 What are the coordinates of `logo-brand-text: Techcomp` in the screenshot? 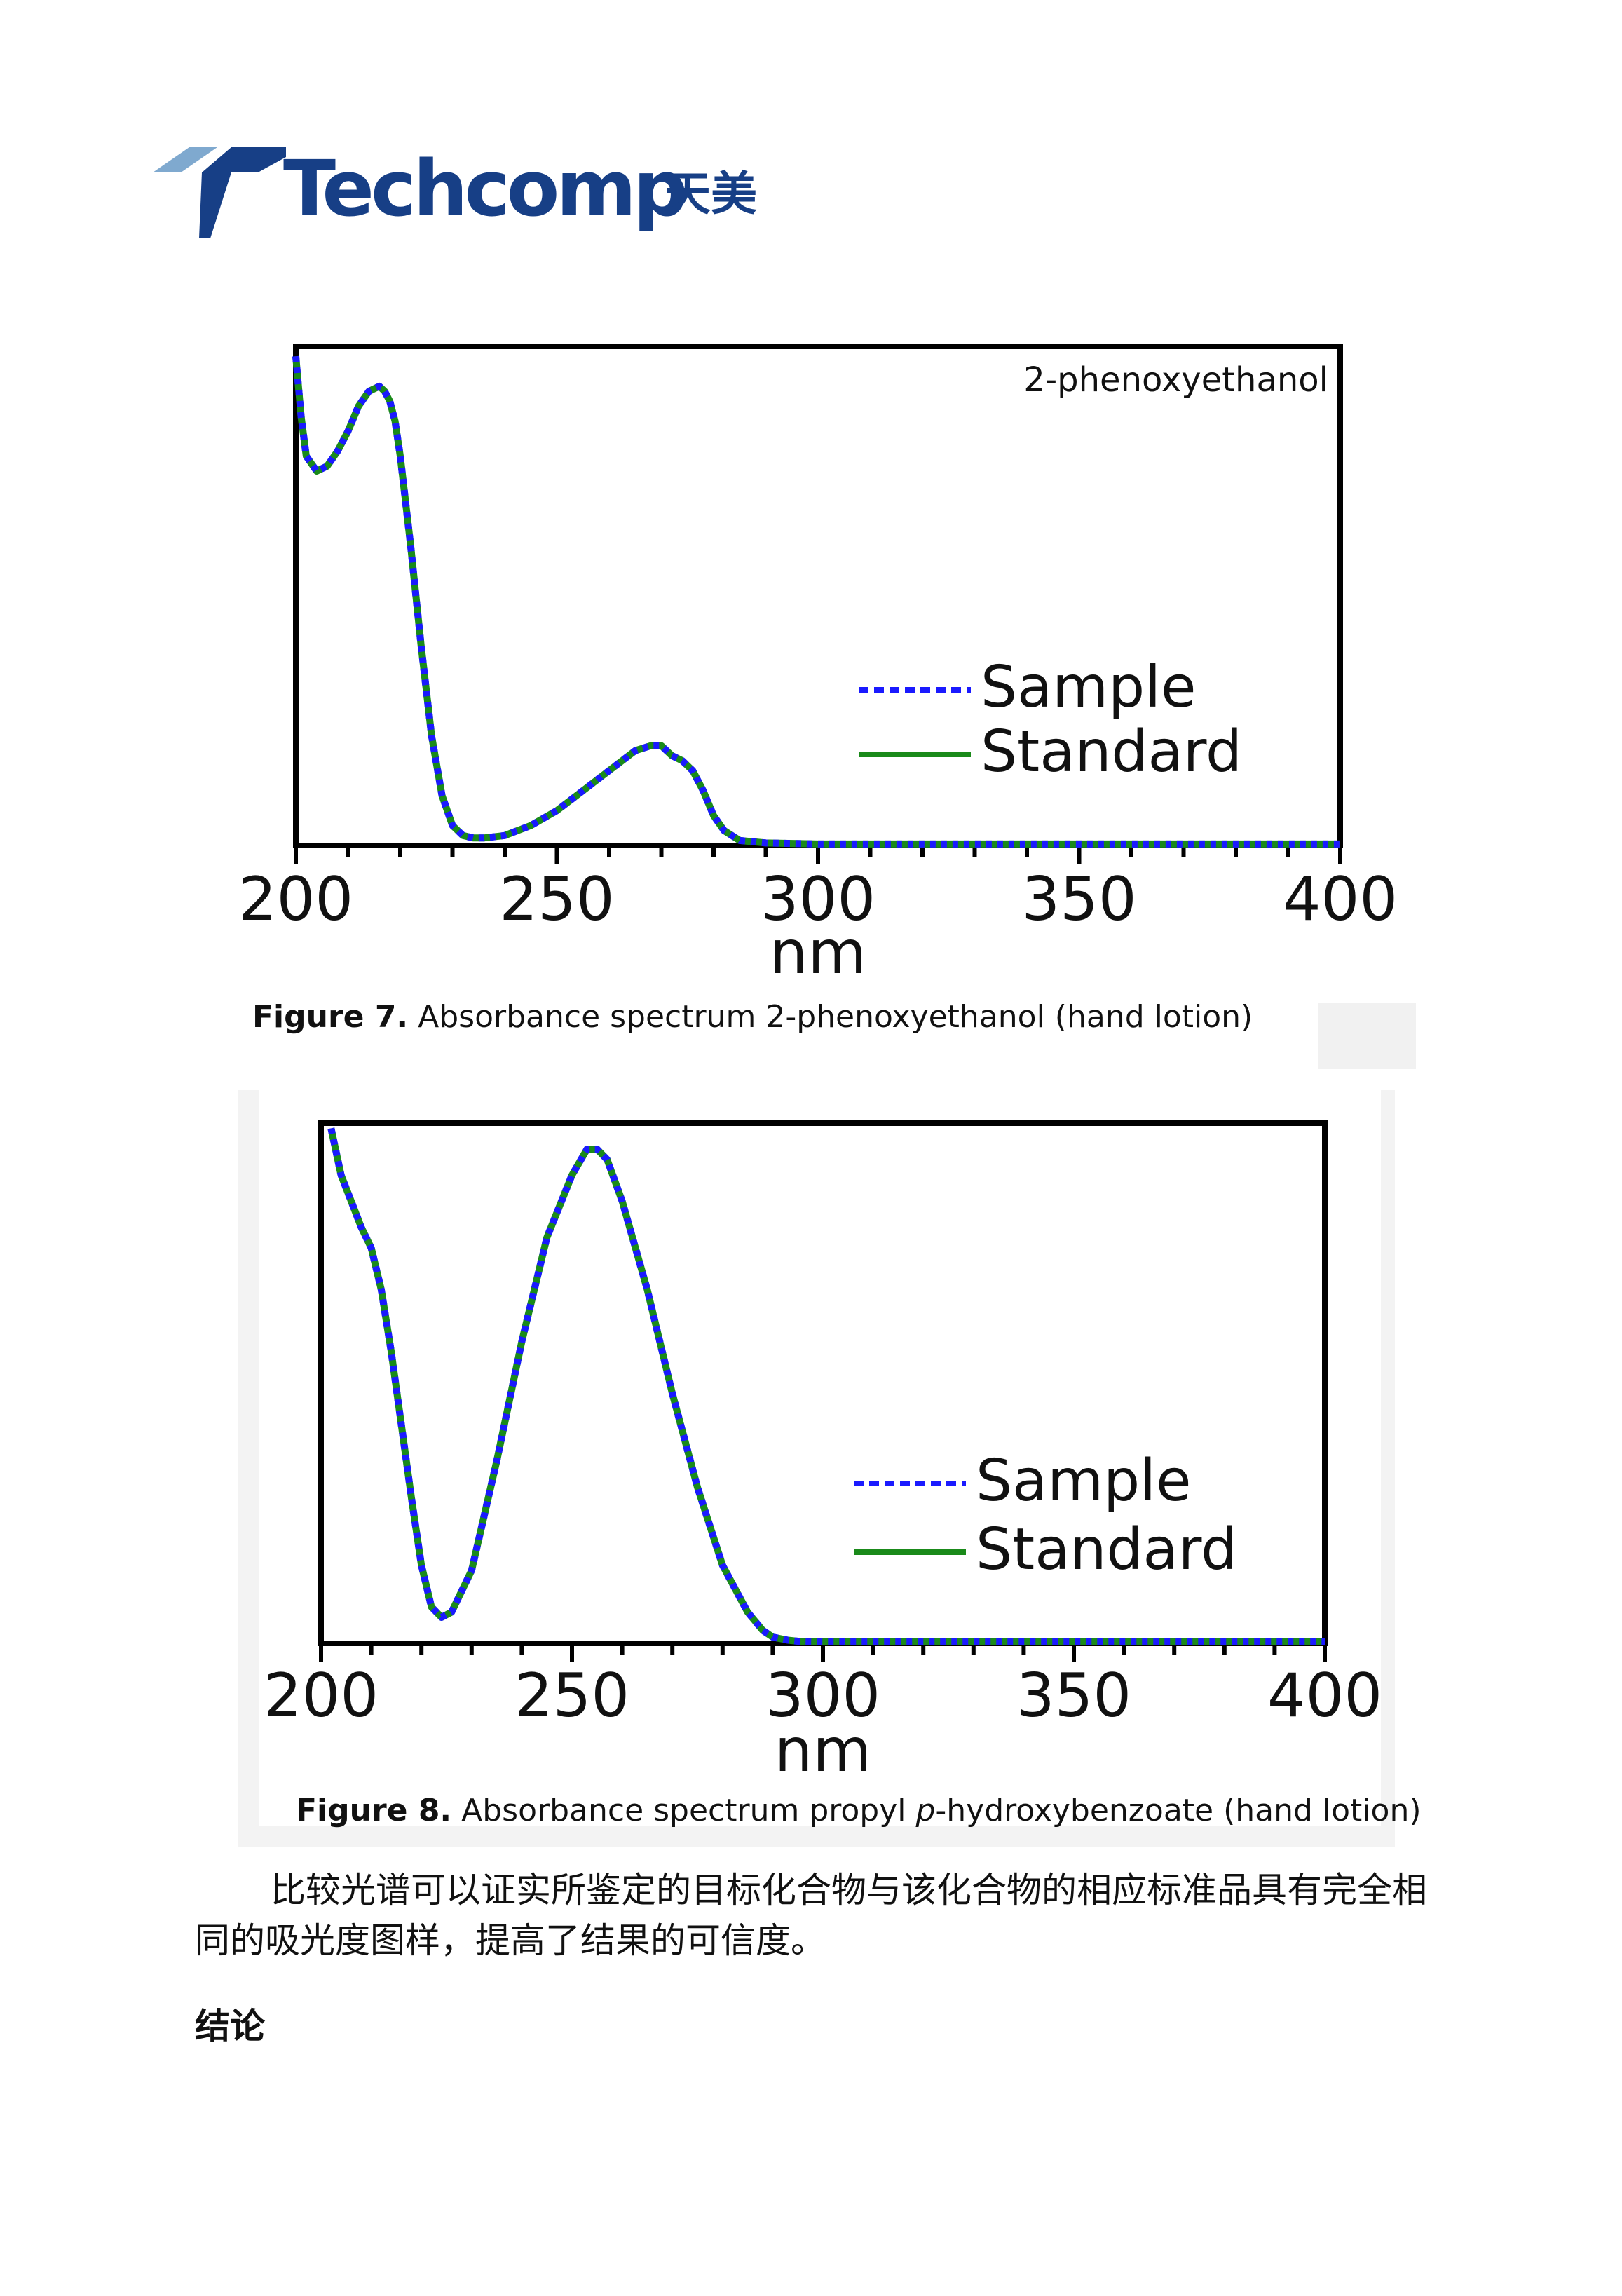 It's located at (485, 188).